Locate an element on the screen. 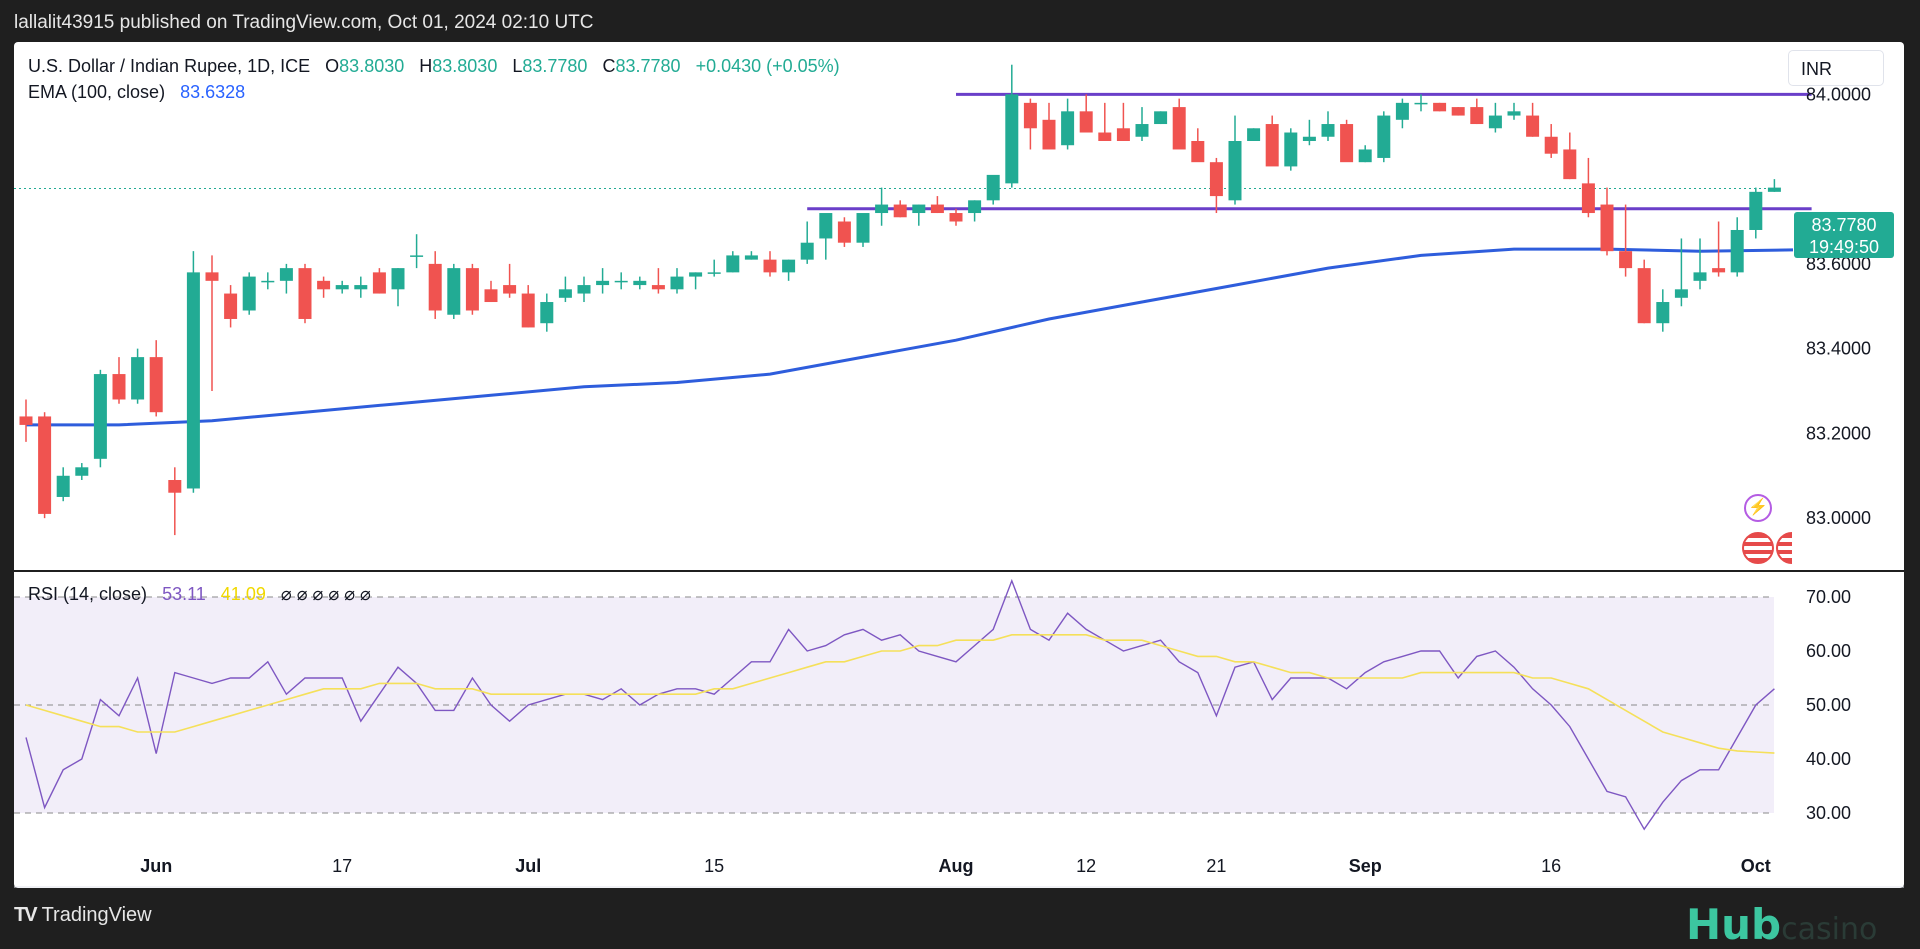  high-value: 83.8030 is located at coordinates (465, 66).